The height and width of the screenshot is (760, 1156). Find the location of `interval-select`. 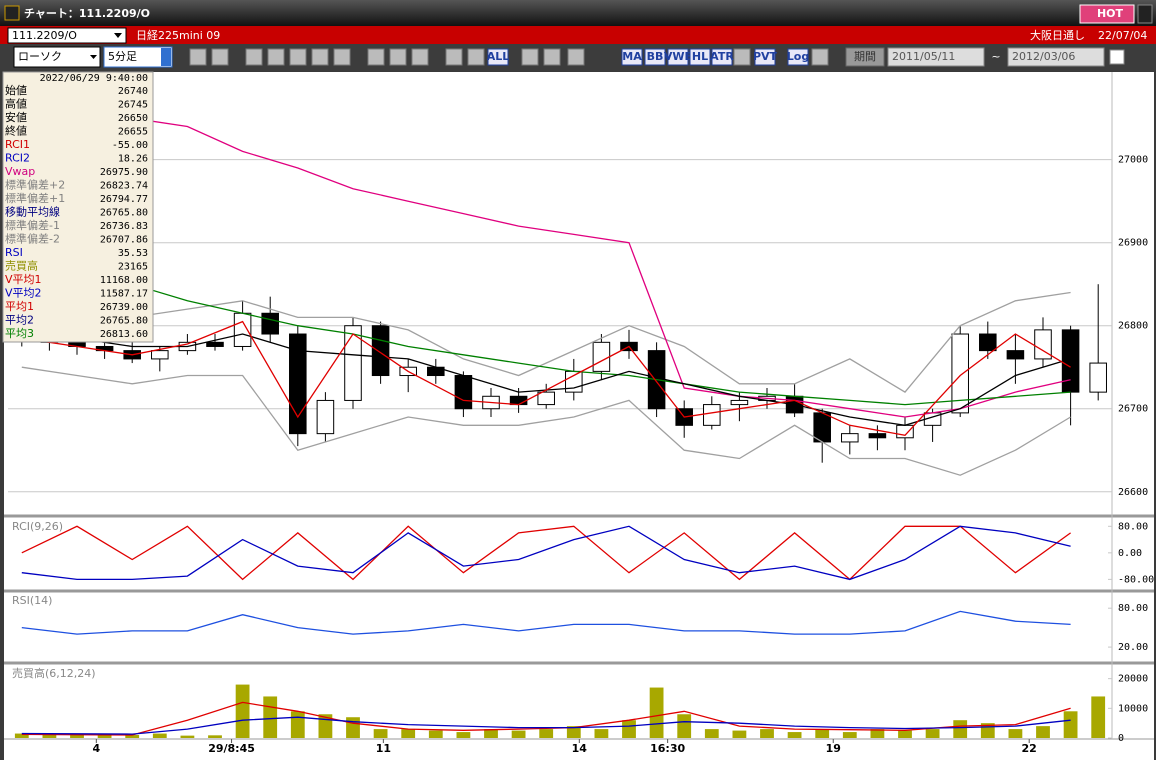

interval-select is located at coordinates (138, 57).